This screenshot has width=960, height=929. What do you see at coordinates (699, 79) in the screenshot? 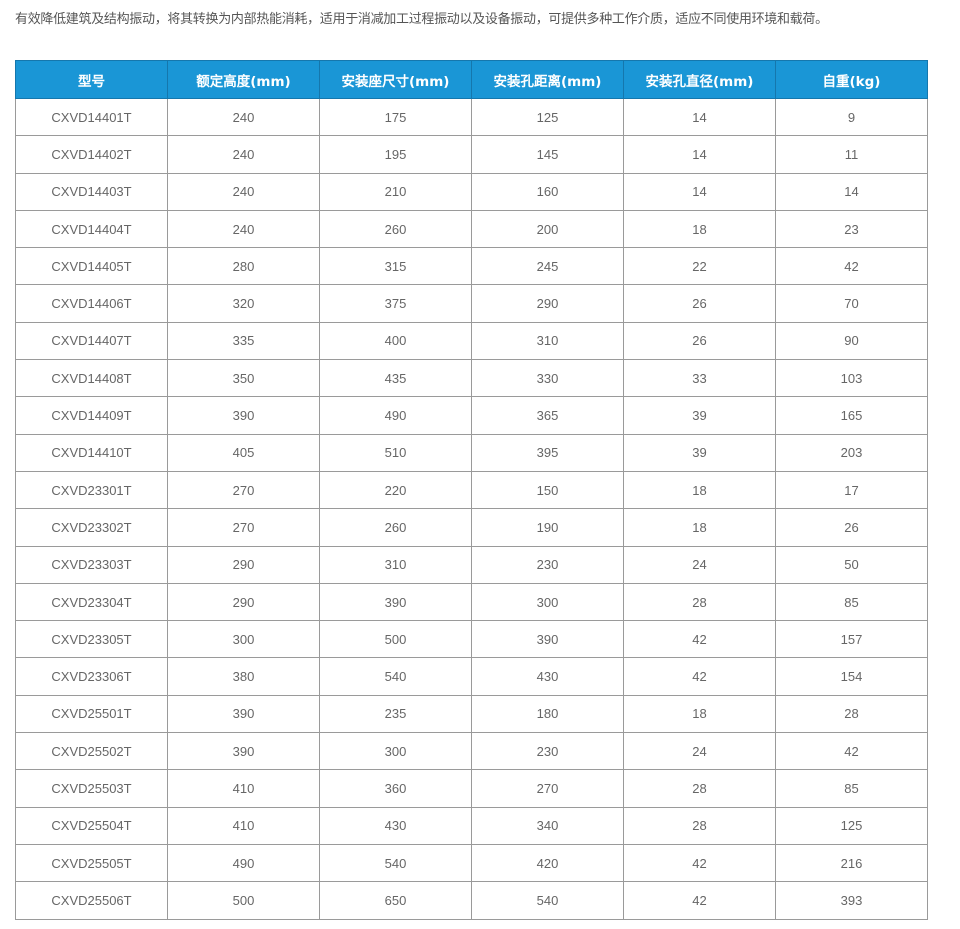
I see `column-header: 安装孔直径(mm)` at bounding box center [699, 79].